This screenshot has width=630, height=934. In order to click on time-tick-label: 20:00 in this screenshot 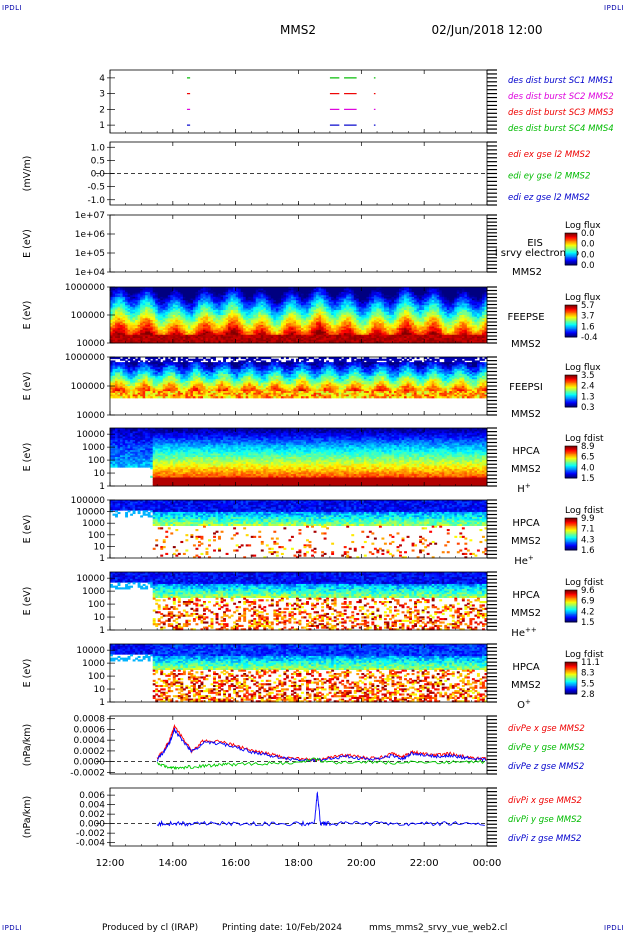, I will do `click(361, 863)`.